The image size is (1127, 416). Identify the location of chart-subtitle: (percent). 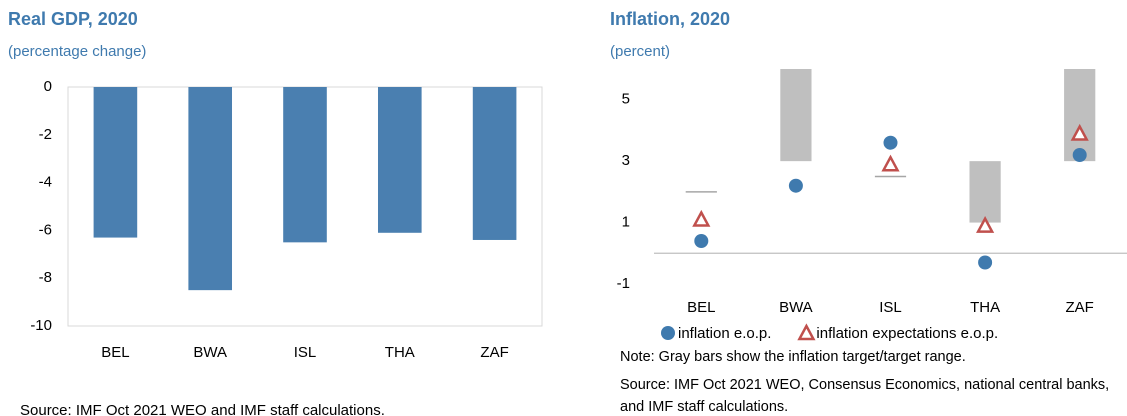
(640, 51).